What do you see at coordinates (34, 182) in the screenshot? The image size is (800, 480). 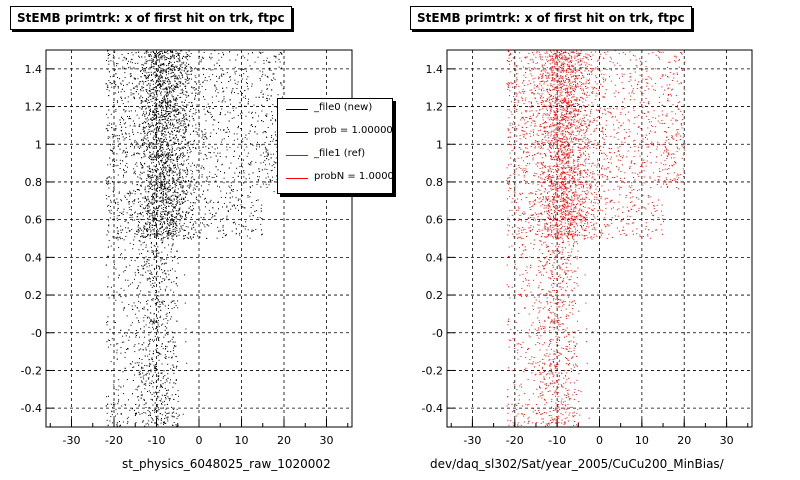 I see `y-tick-label: 0.8` at bounding box center [34, 182].